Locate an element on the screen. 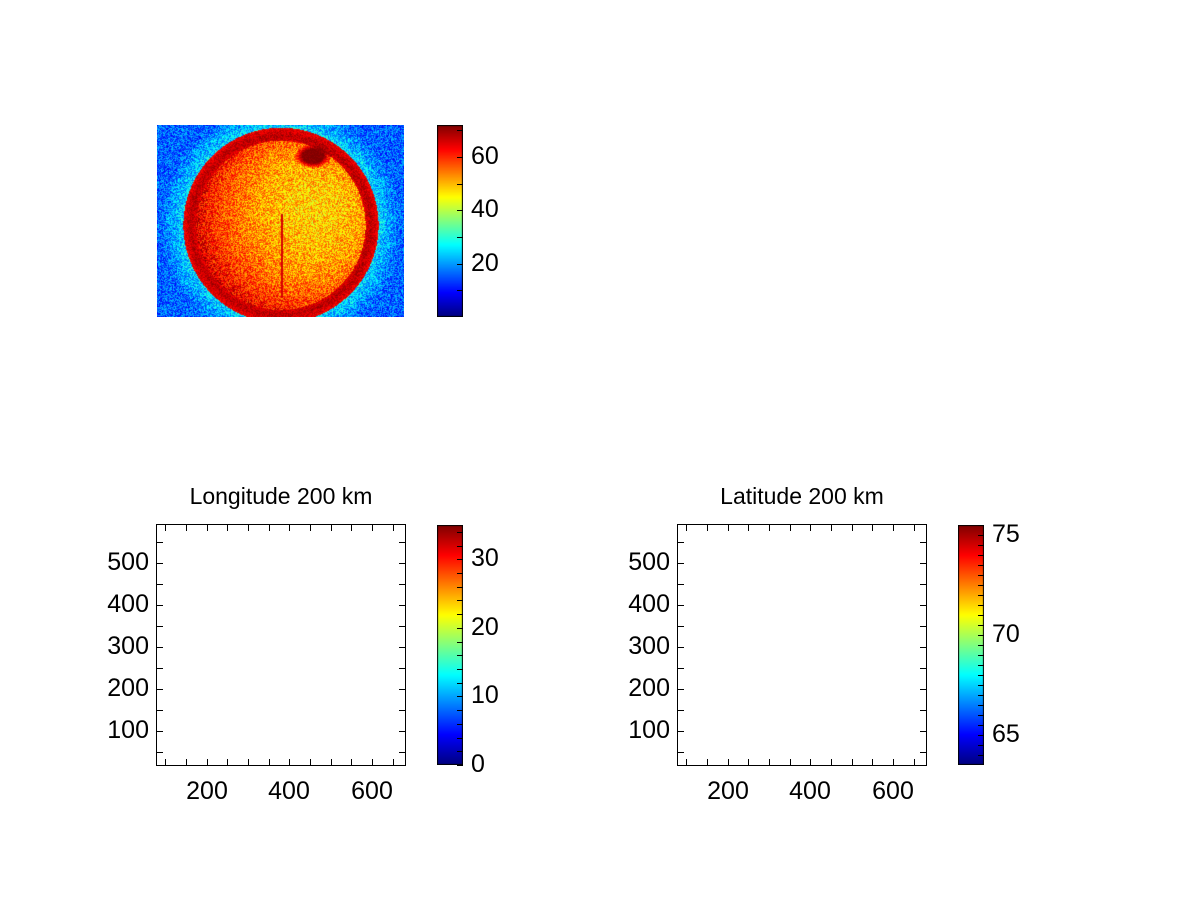 This screenshot has height=901, width=1200. latitude-panel-title: Latitude 200 km is located at coordinates (802, 496).